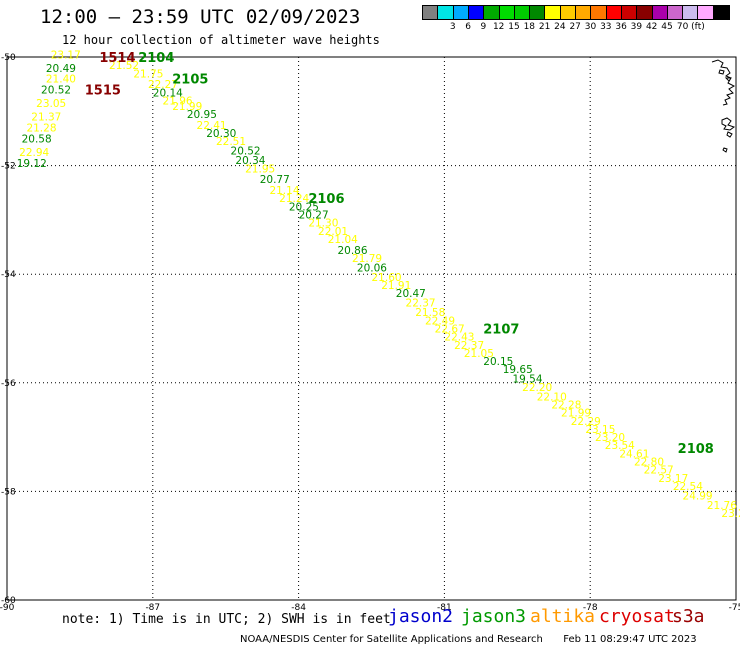  I want to click on wave-height-label: 22.54, so click(688, 487).